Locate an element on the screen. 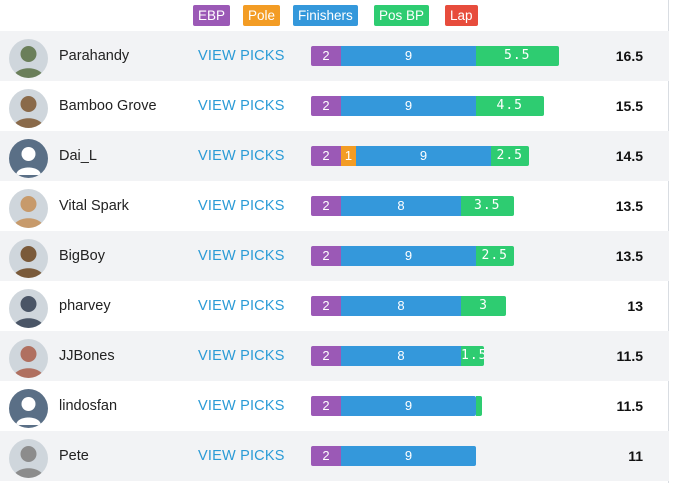 This screenshot has height=483, width=675. pole-segment: 1 is located at coordinates (348, 156).